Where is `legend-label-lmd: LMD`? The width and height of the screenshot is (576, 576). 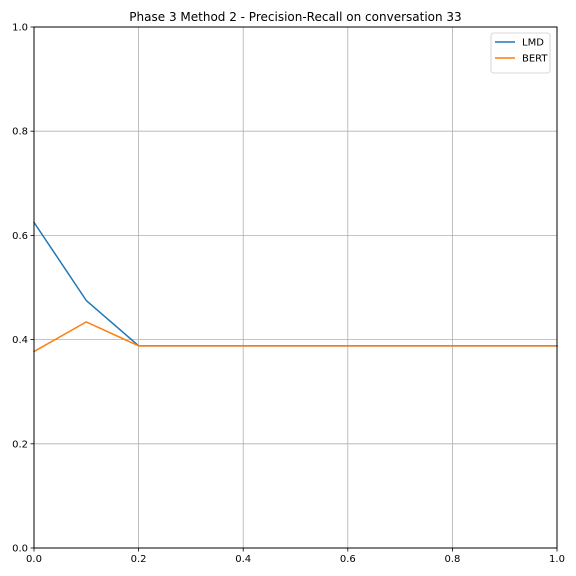
legend-label-lmd: LMD is located at coordinates (533, 43).